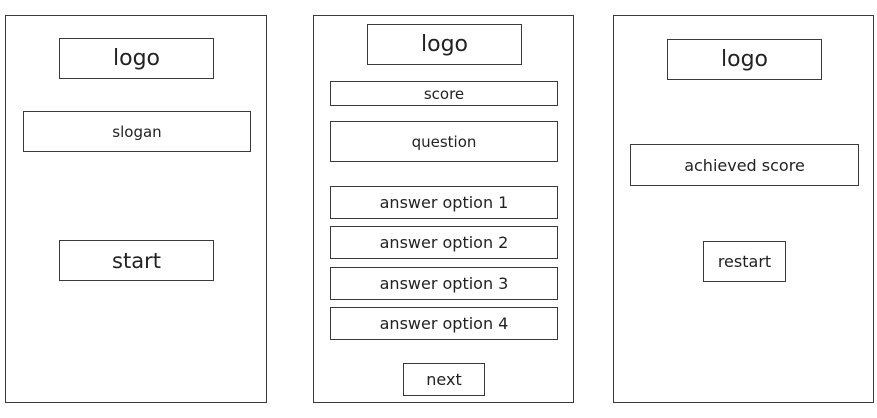 Image resolution: width=877 pixels, height=418 pixels. What do you see at coordinates (137, 131) in the screenshot?
I see `slogan-placeholder: slogan` at bounding box center [137, 131].